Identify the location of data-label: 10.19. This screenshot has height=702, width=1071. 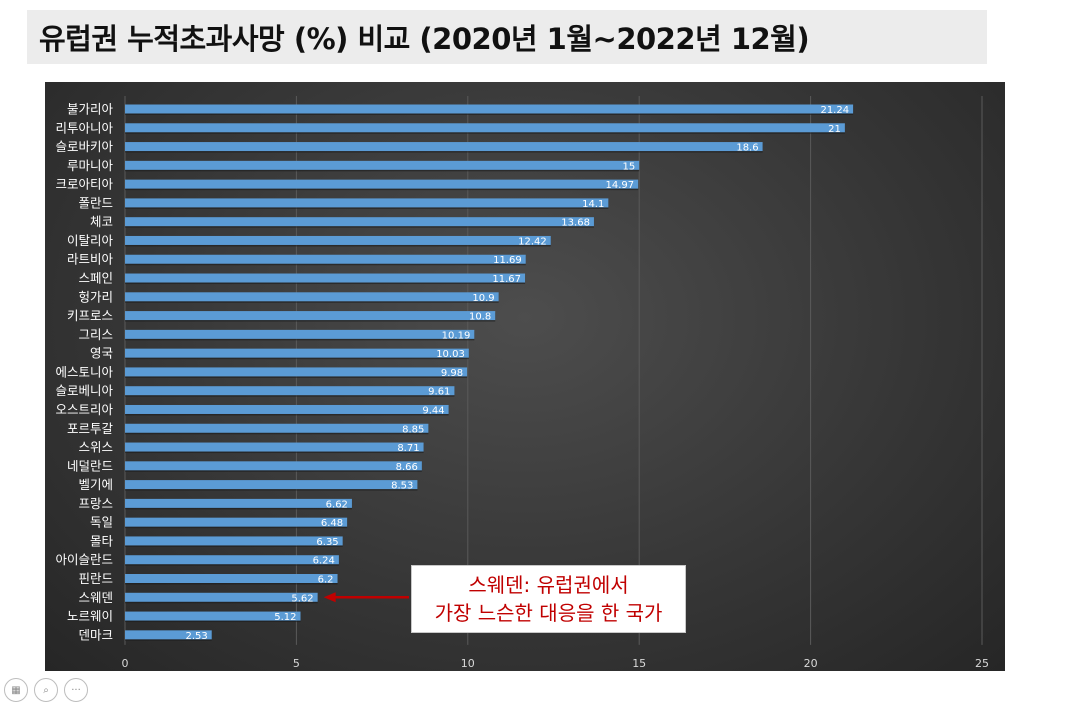
(456, 335).